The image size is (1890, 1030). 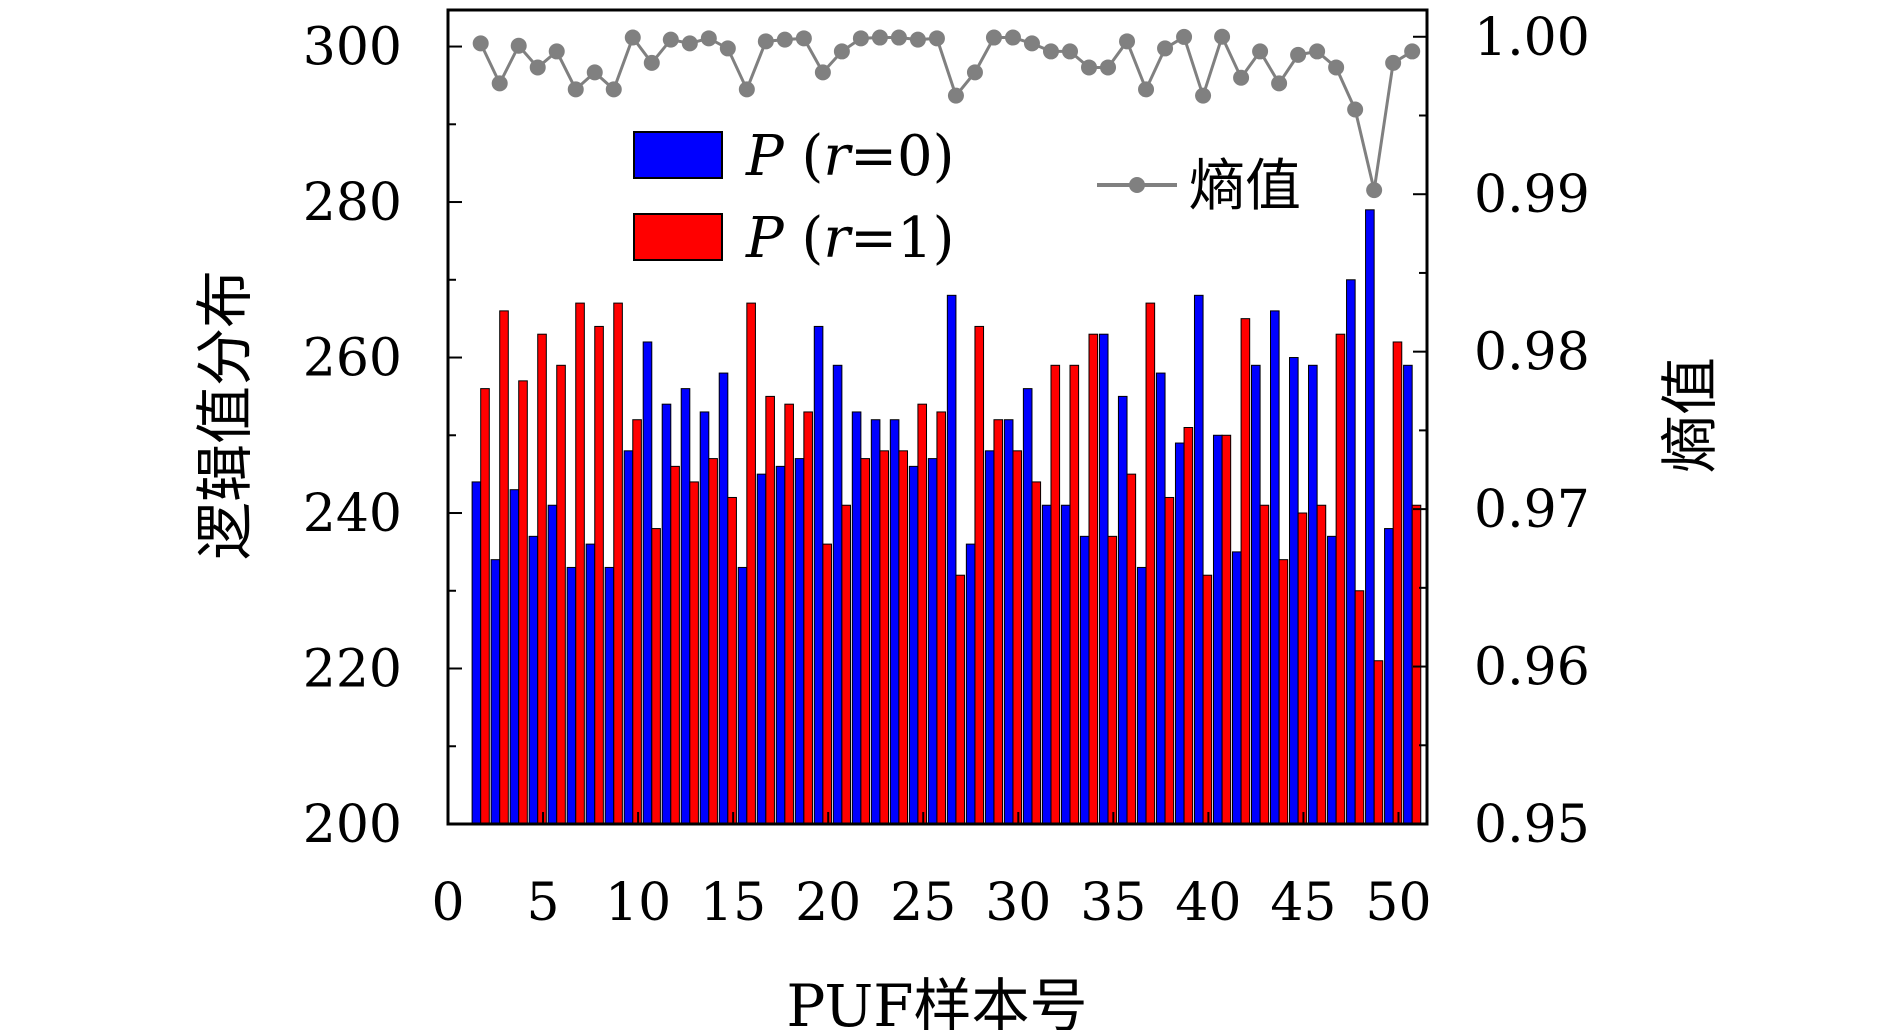 What do you see at coordinates (678, 237) in the screenshot?
I see `legend-swatch-r1` at bounding box center [678, 237].